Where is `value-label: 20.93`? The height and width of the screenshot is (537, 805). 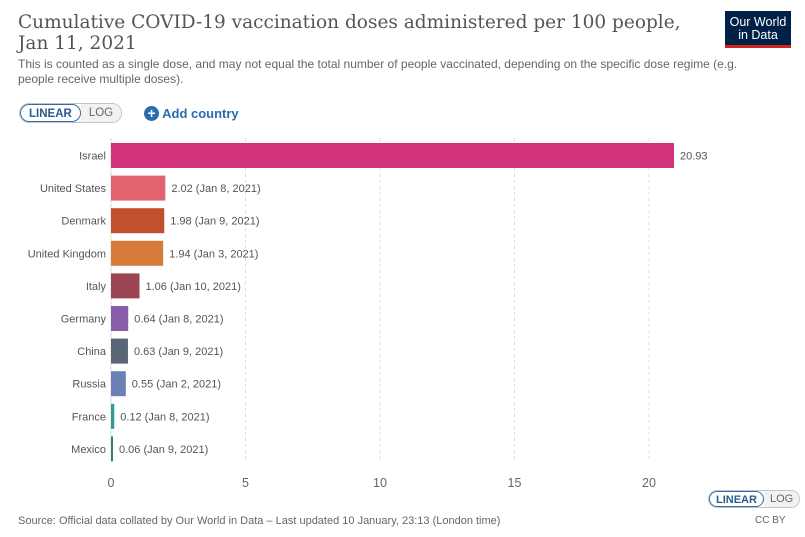 value-label: 20.93 is located at coordinates (694, 157).